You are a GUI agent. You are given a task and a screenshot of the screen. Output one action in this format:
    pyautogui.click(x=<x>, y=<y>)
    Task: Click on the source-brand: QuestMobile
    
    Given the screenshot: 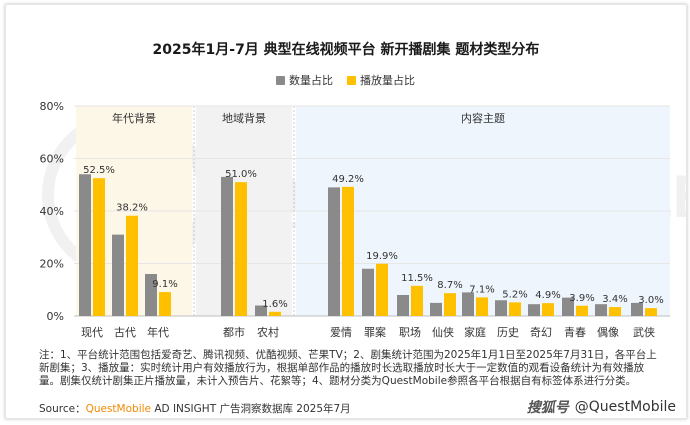 What is the action you would take?
    pyautogui.click(x=118, y=409)
    